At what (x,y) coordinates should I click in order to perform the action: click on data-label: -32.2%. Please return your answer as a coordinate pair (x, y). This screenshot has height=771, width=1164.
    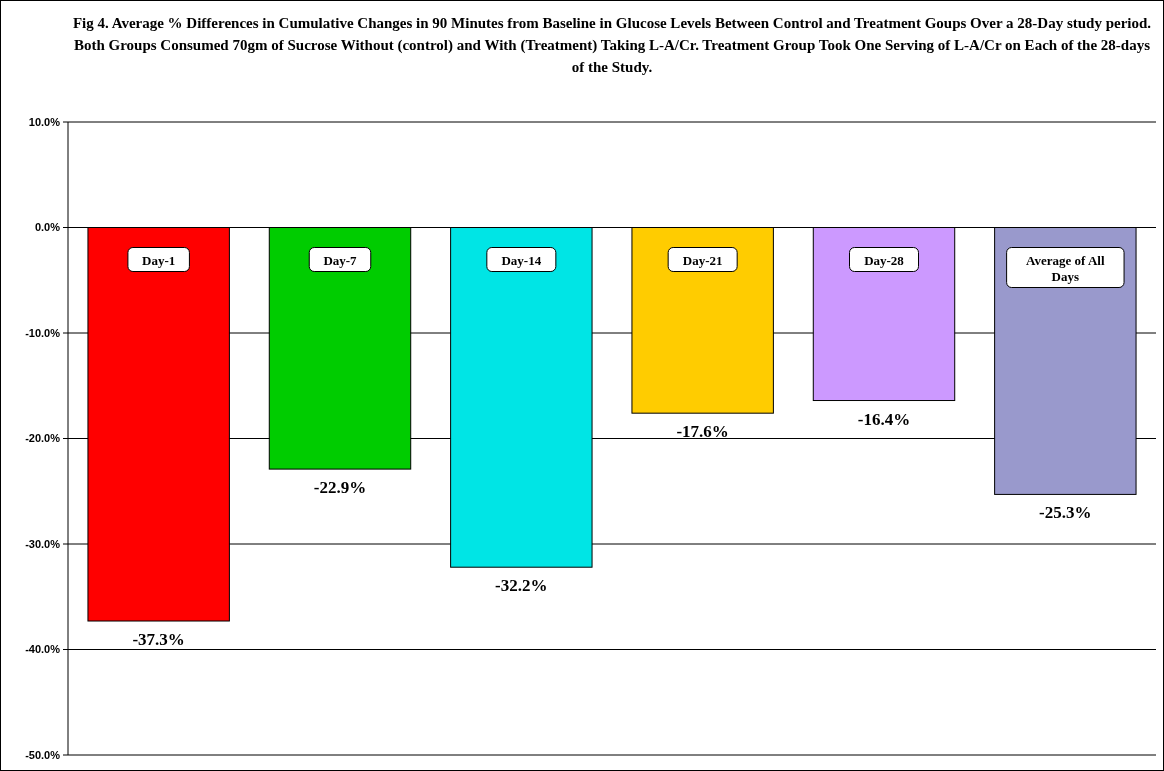
    Looking at the image, I should click on (521, 586).